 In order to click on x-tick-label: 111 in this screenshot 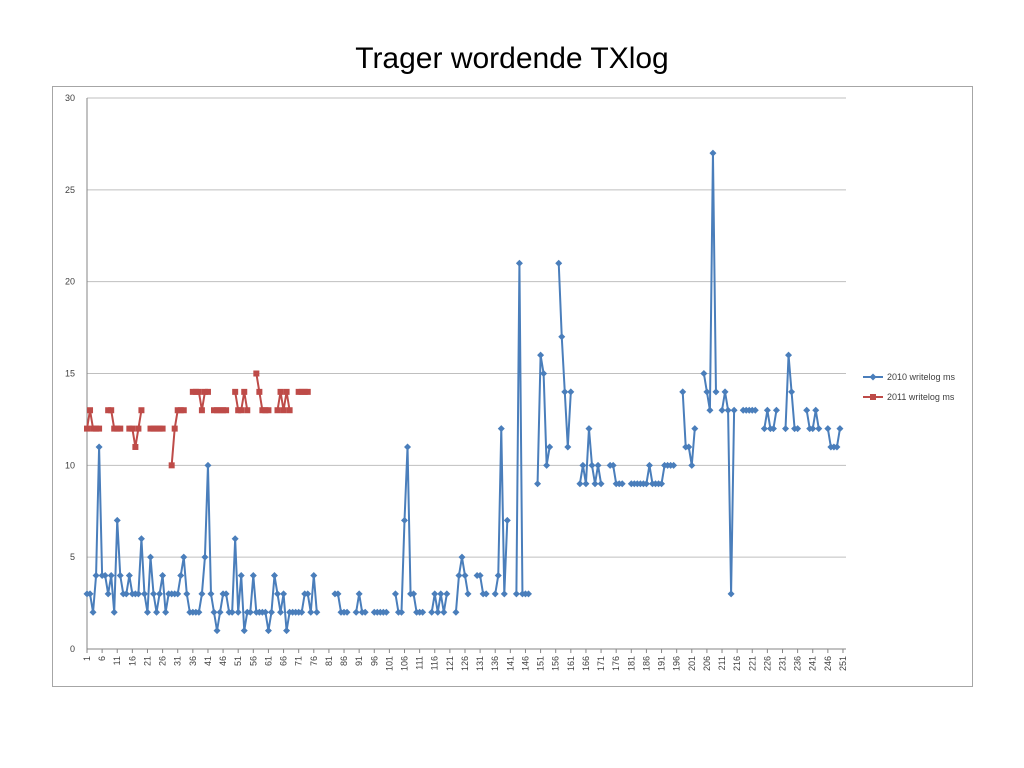, I will do `click(420, 663)`.